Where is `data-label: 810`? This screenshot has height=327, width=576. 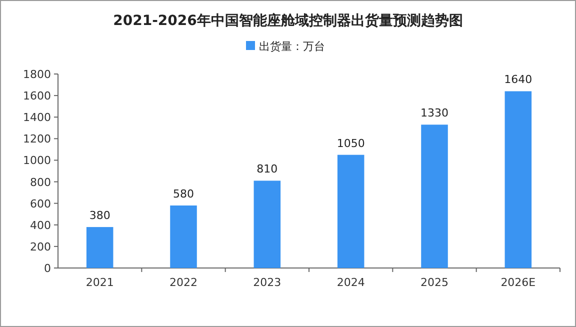 data-label: 810 is located at coordinates (267, 169).